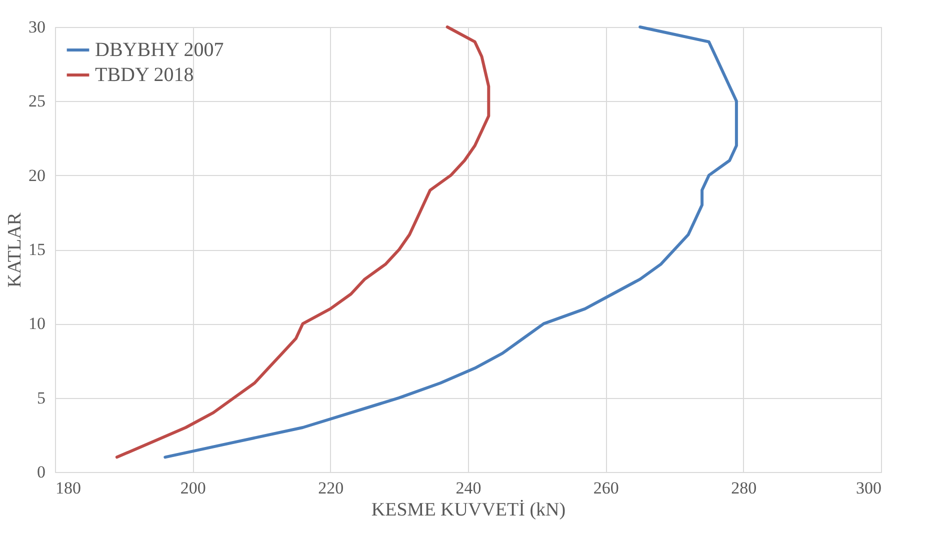  I want to click on y-tick-label: 0, so click(41, 472).